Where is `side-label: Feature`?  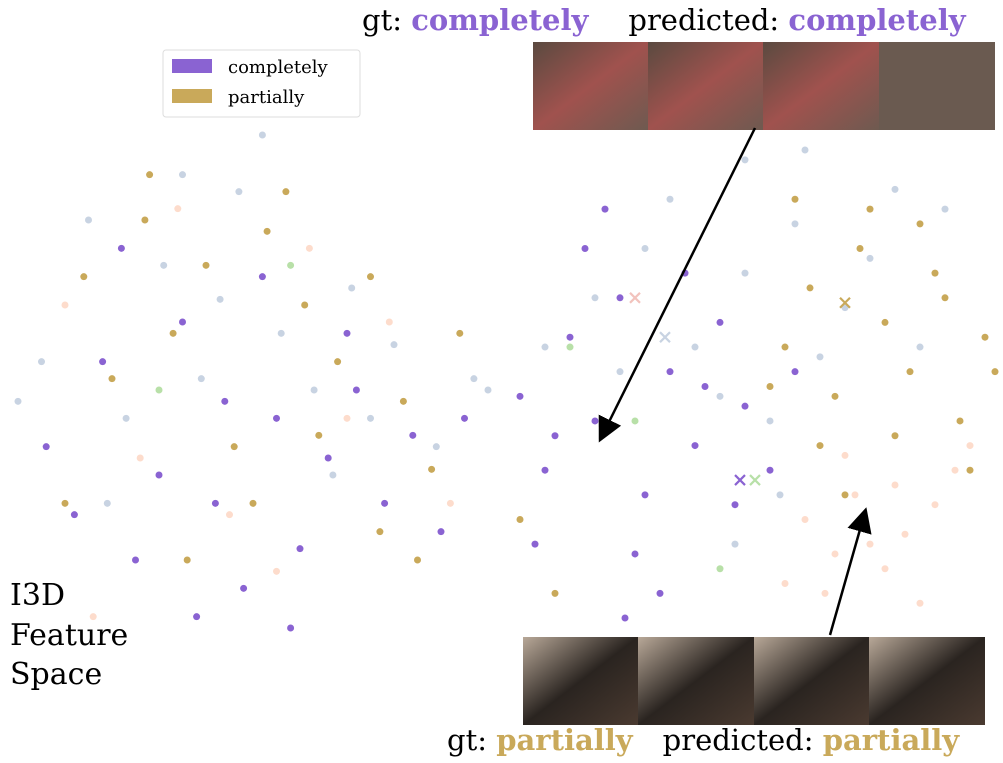
side-label: Feature is located at coordinates (69, 635).